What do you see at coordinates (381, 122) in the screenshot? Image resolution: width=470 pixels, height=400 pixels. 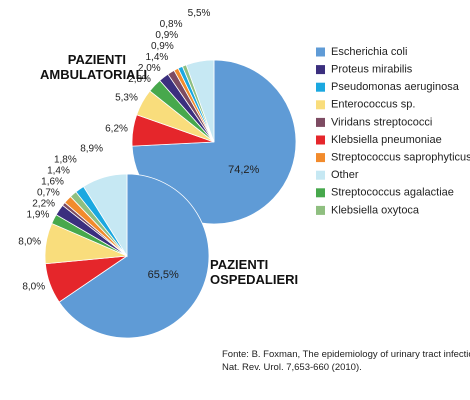 I see `legend-label: Viridans streptococci` at bounding box center [381, 122].